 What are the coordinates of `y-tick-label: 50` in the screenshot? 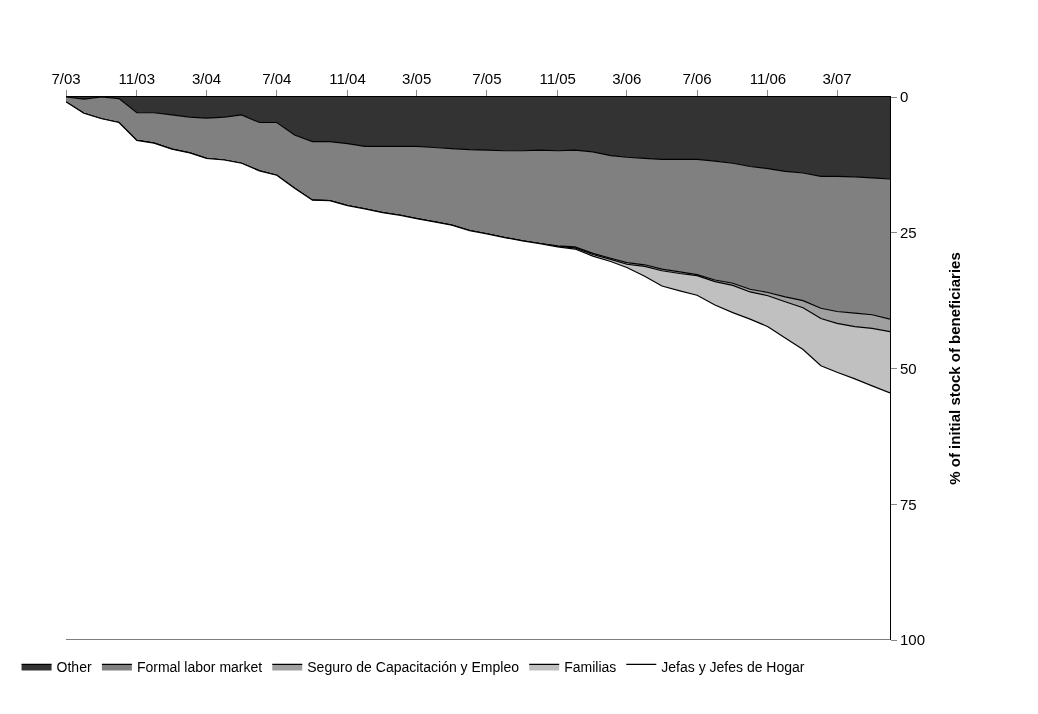 It's located at (908, 368).